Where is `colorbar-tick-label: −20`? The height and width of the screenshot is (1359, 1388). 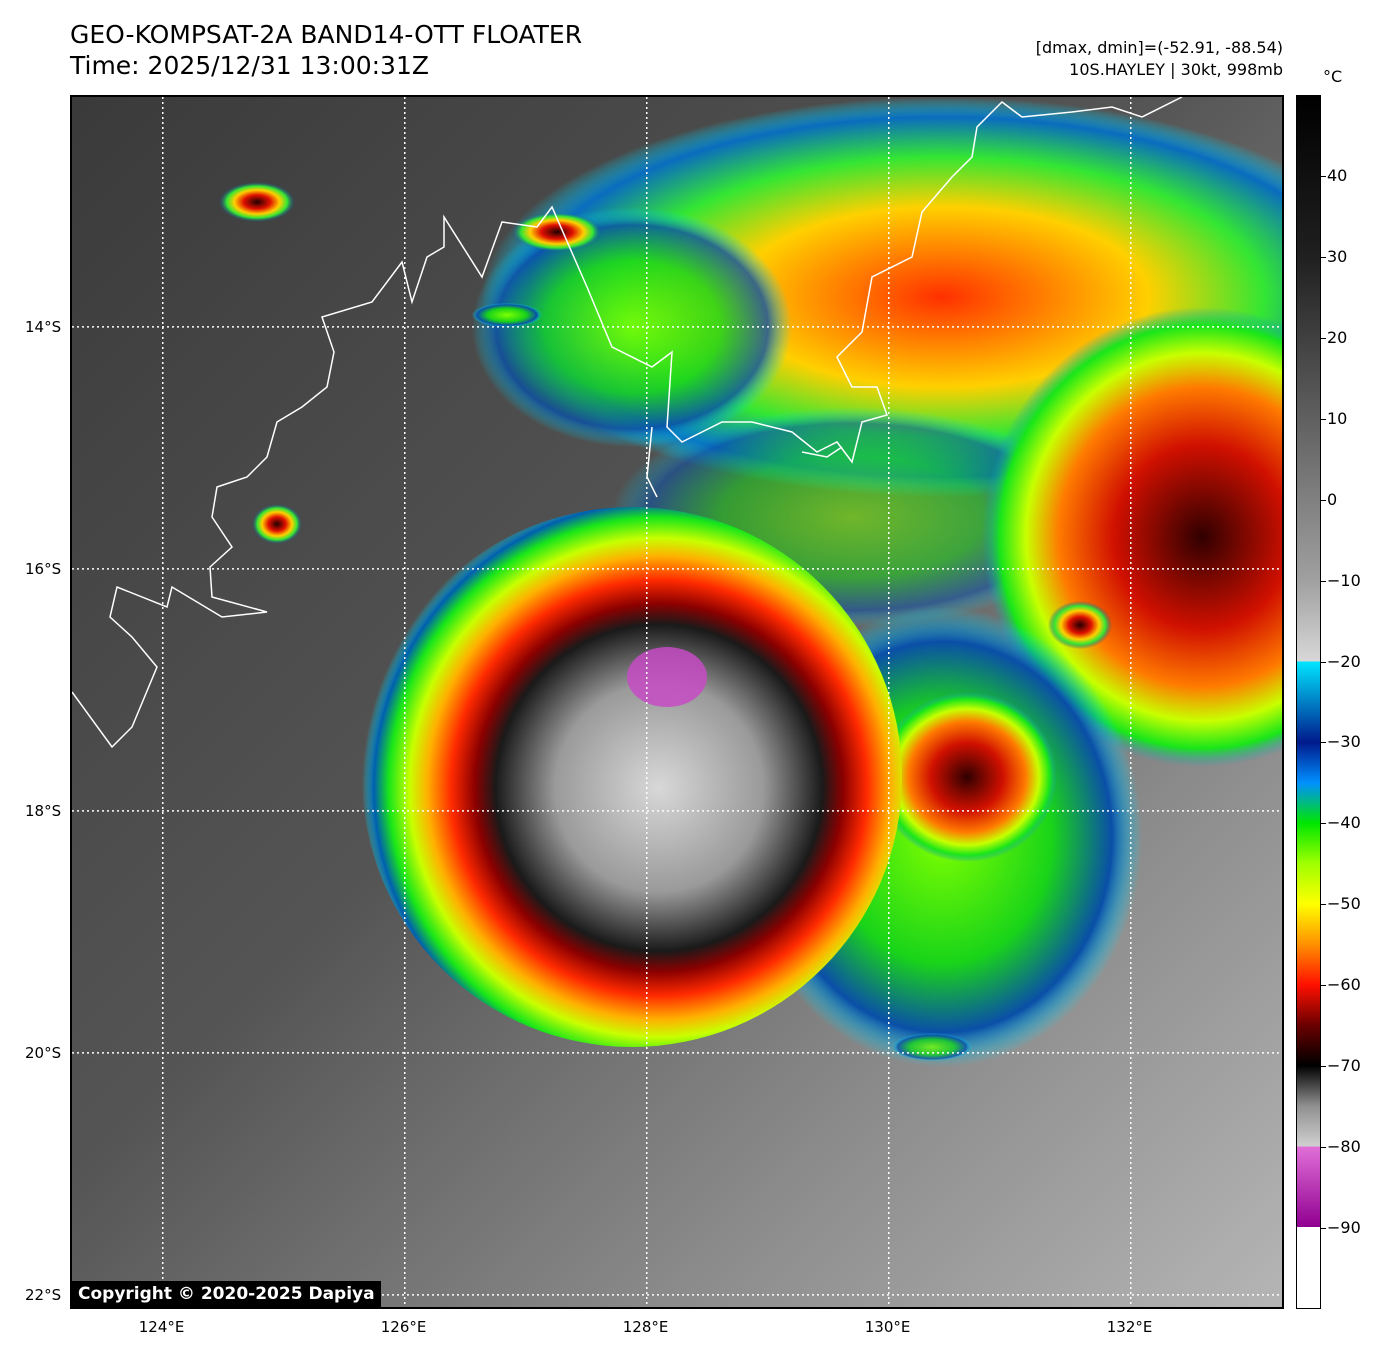
colorbar-tick-label: −20 is located at coordinates (1344, 661).